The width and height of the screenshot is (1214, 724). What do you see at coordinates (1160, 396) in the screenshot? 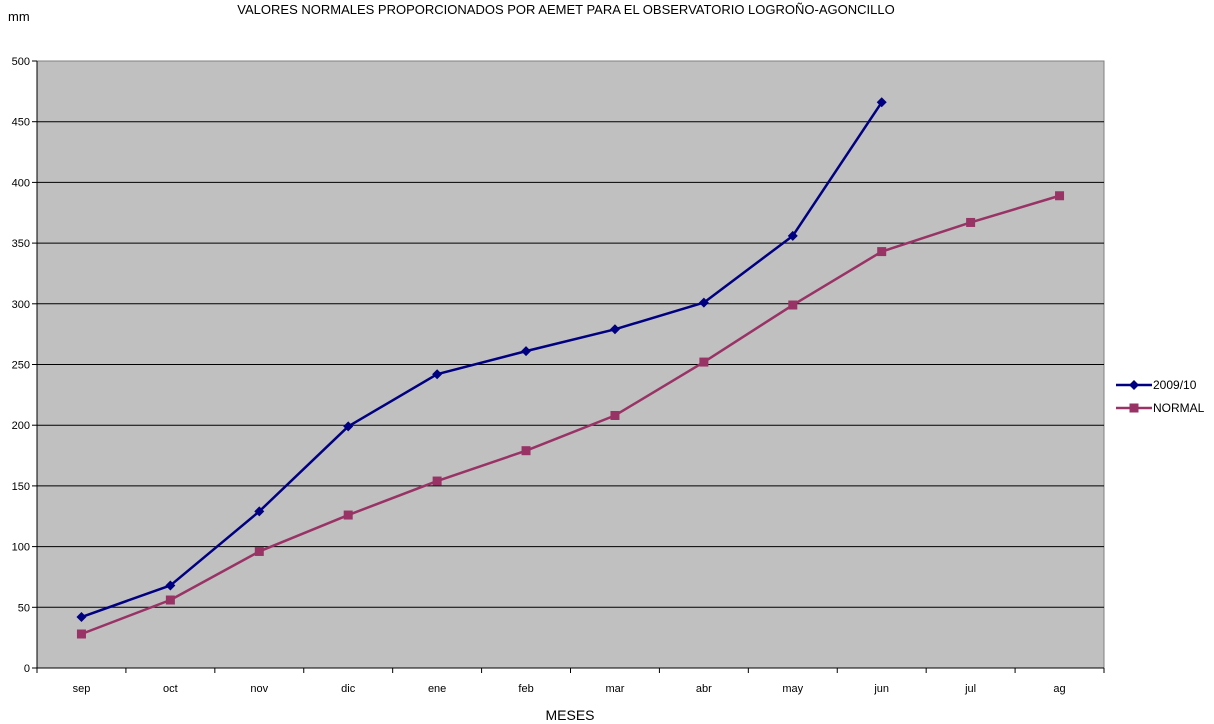
I see `legend: 2009/10 NORMAL` at bounding box center [1160, 396].